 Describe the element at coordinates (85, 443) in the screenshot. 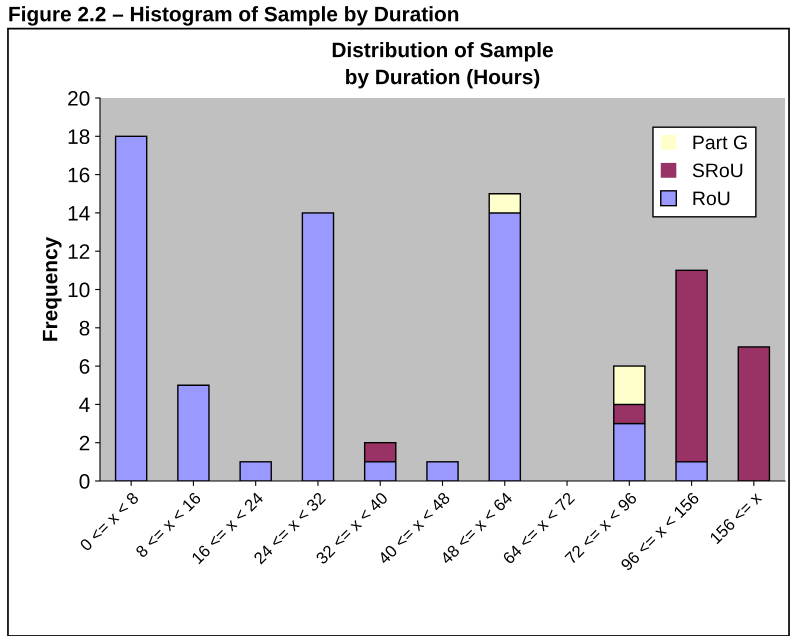

I see `y-tick-label: 2` at that location.